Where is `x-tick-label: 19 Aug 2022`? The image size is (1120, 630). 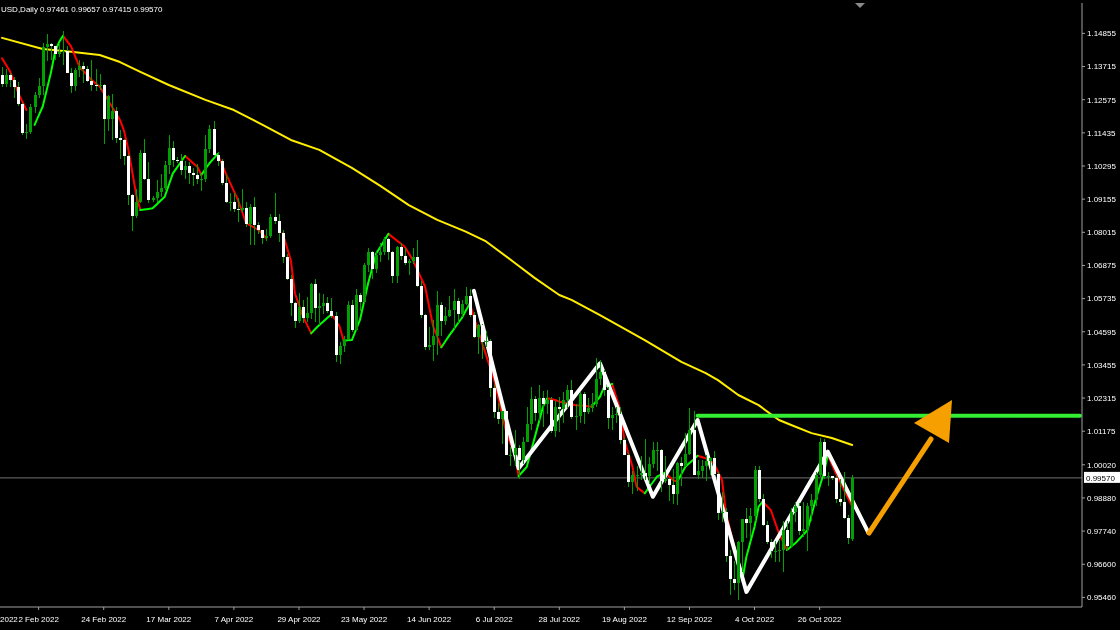 x-tick-label: 19 Aug 2022 is located at coordinates (624, 619).